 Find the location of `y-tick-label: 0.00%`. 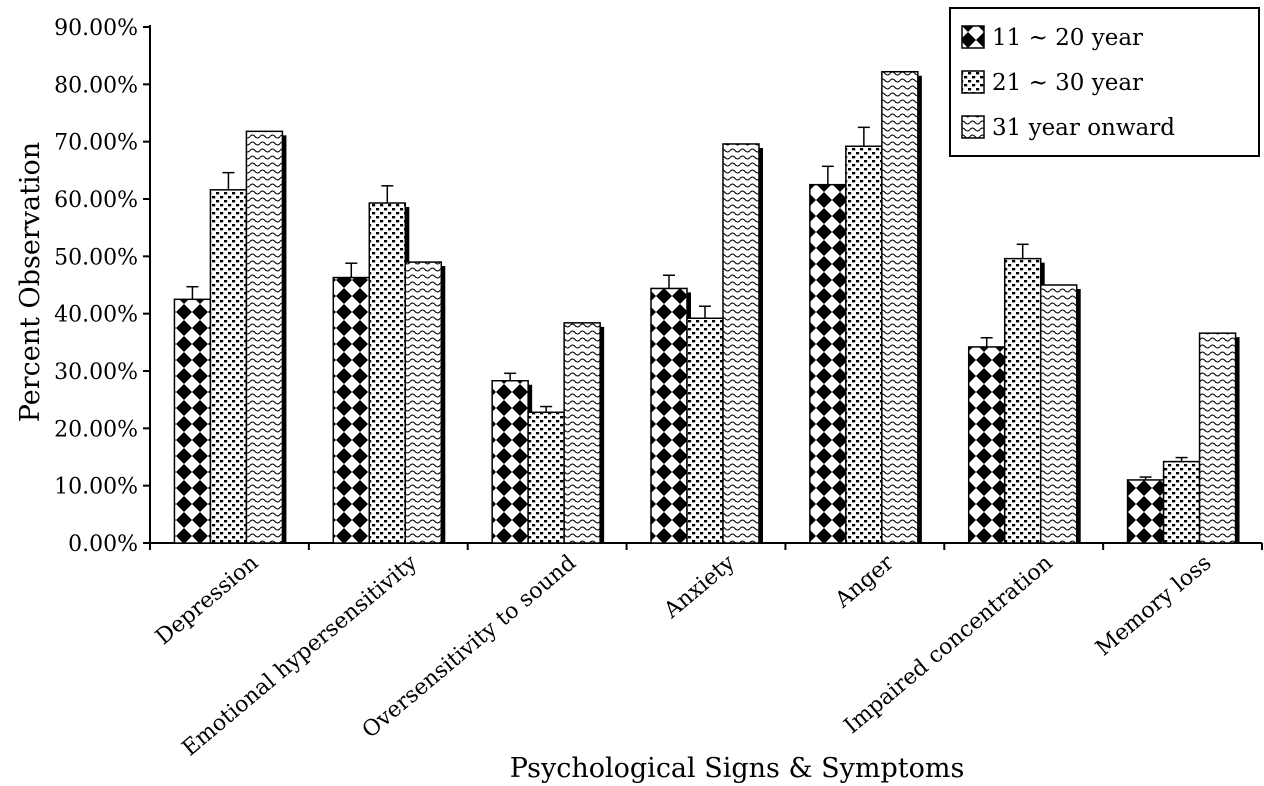

y-tick-label: 0.00% is located at coordinates (103, 544).